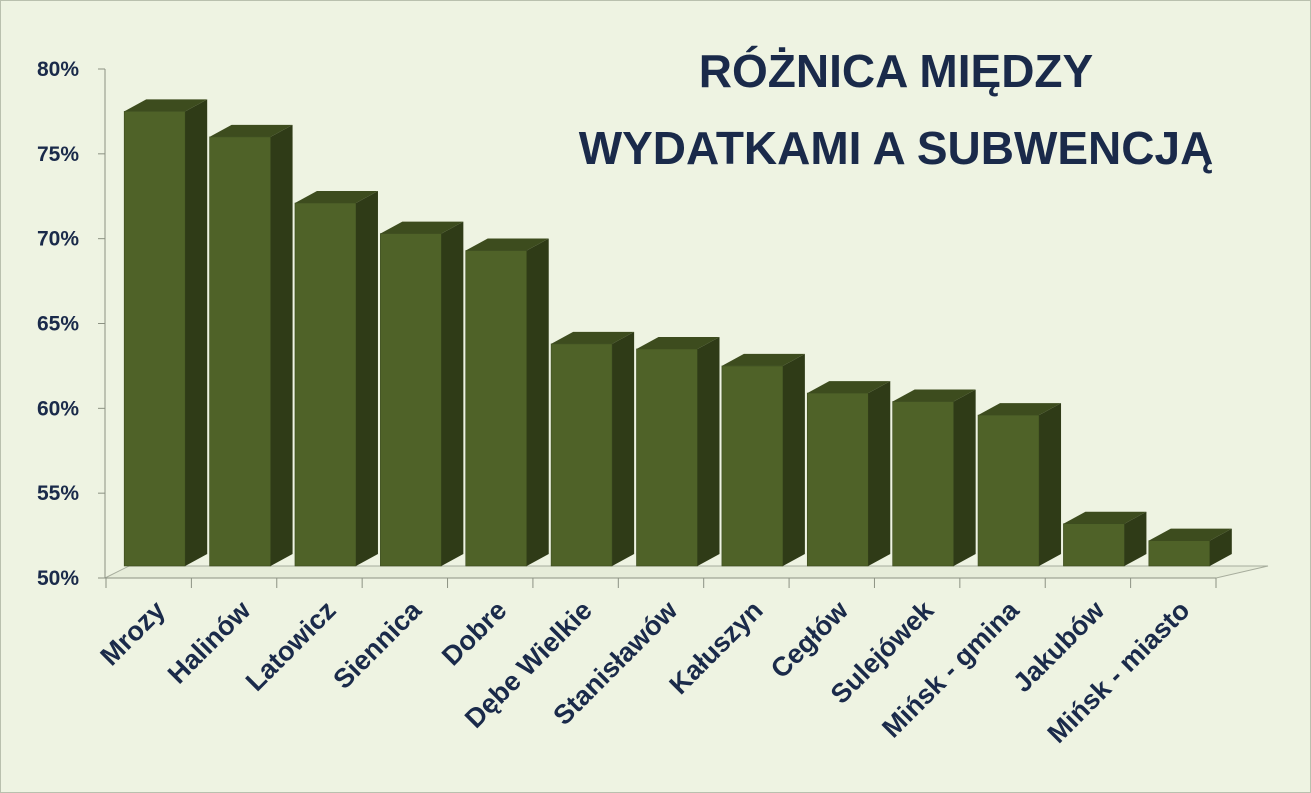 Image resolution: width=1311 pixels, height=793 pixels. I want to click on x-tick-label: Mrozy, so click(133, 633).